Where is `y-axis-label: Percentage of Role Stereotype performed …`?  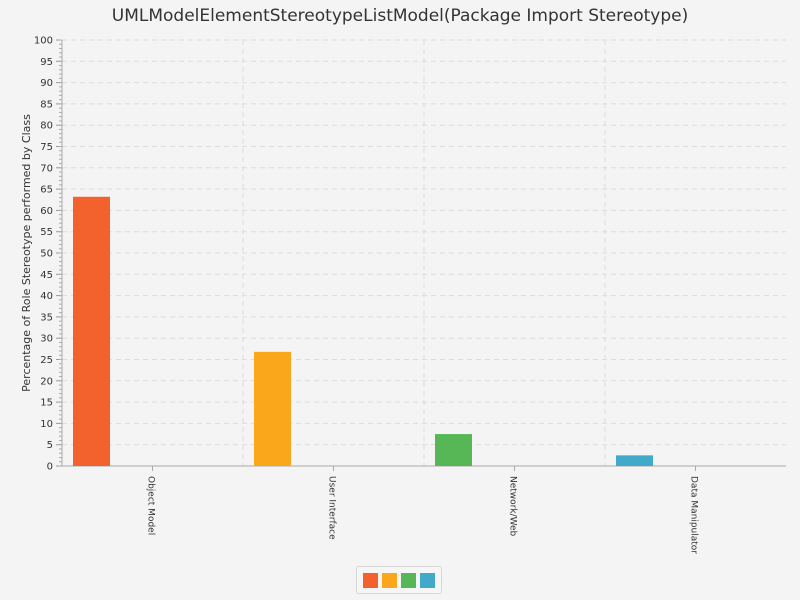 y-axis-label: Percentage of Role Stereotype performed … is located at coordinates (26, 253).